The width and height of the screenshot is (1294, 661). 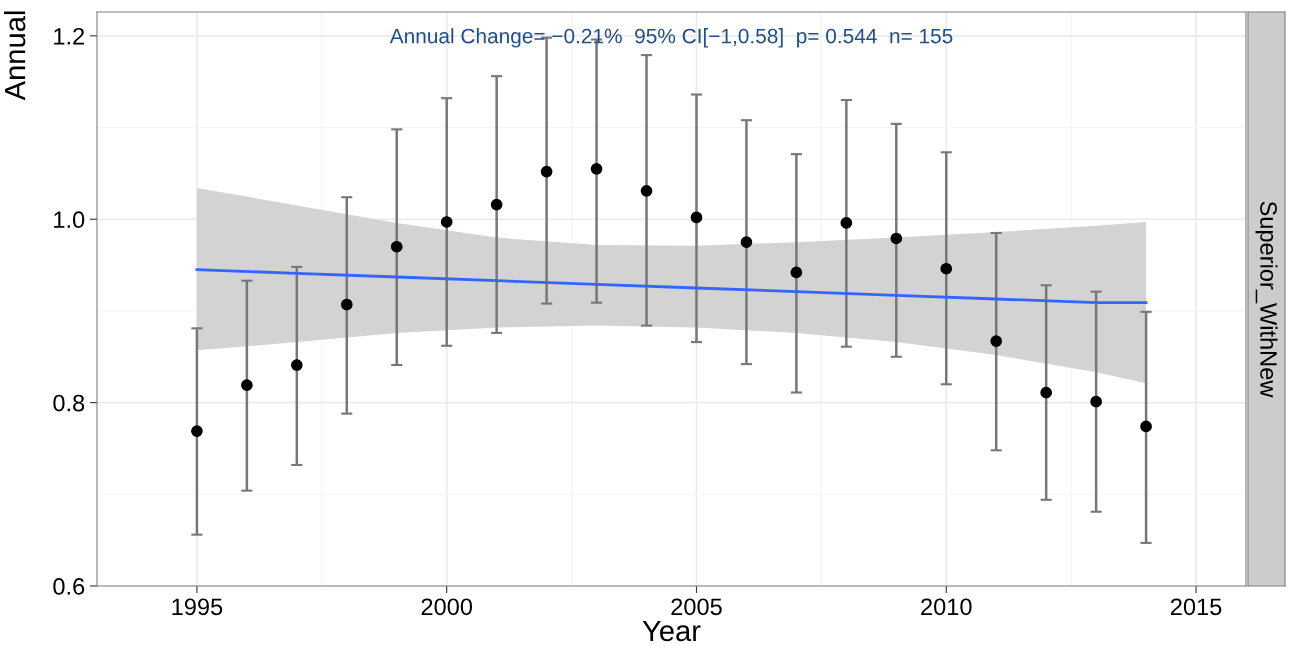 I want to click on y-tick-label: 1.2, so click(x=69, y=36).